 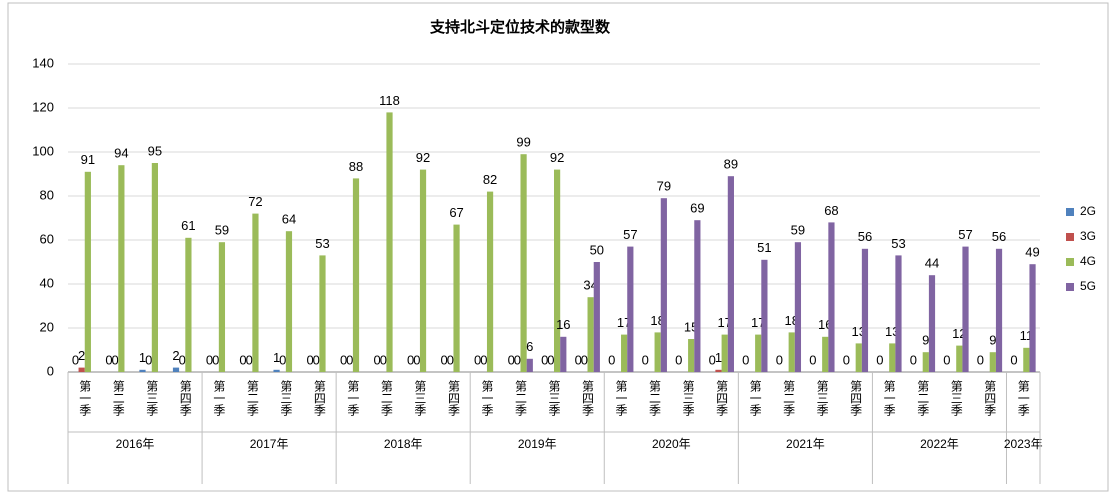 I want to click on y-tick-label: 0, so click(x=50, y=370).